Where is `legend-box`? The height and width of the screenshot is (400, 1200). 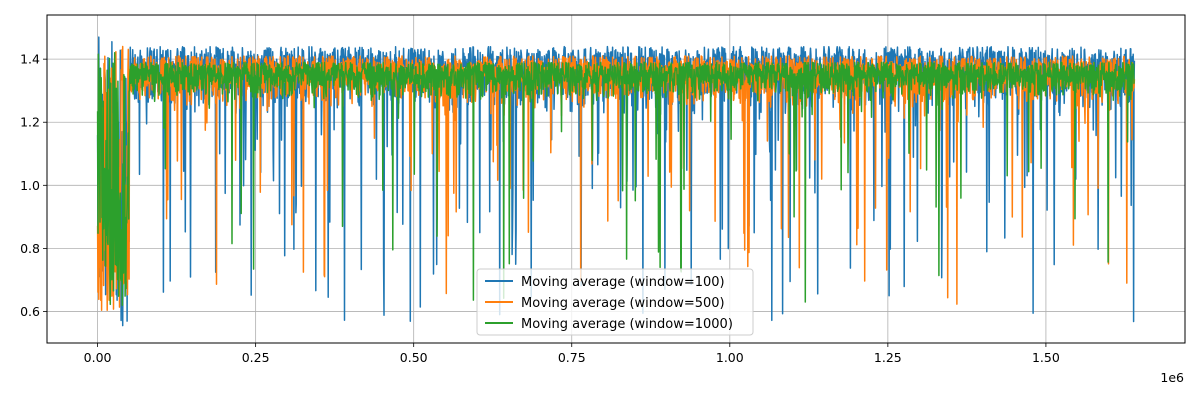
legend-box is located at coordinates (615, 302).